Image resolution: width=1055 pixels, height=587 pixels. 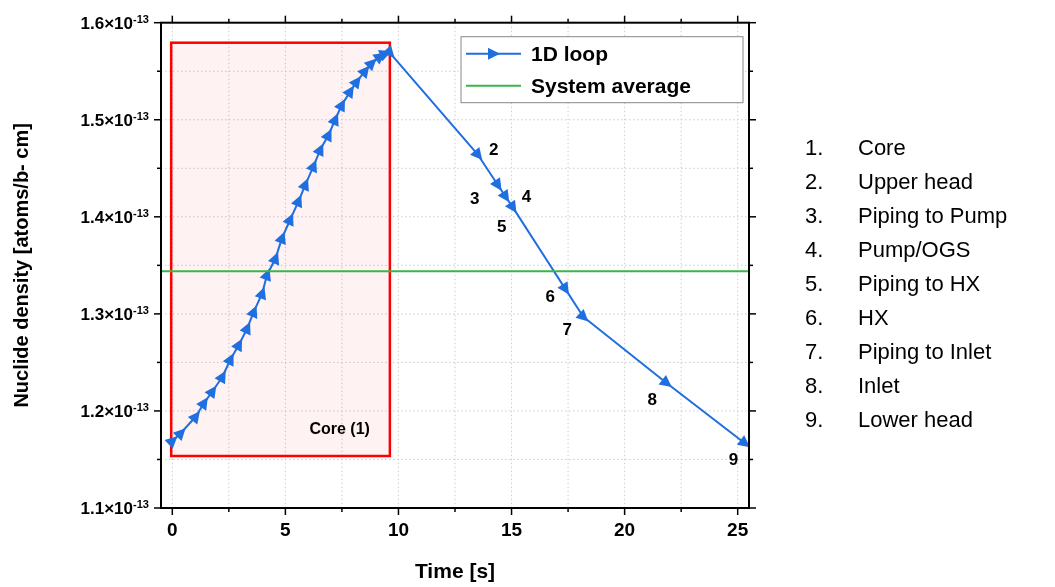 What do you see at coordinates (114, 22) in the screenshot?
I see `y-tick-label: 1.6×10$^{-13}$` at bounding box center [114, 22].